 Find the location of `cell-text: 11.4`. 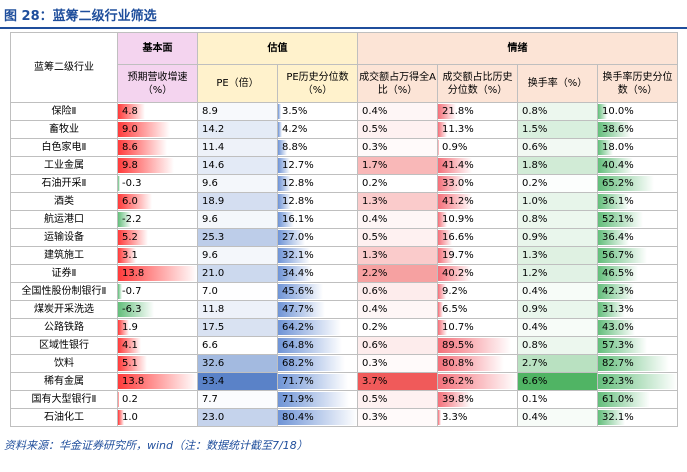

cell-text: 11.4 is located at coordinates (213, 147).